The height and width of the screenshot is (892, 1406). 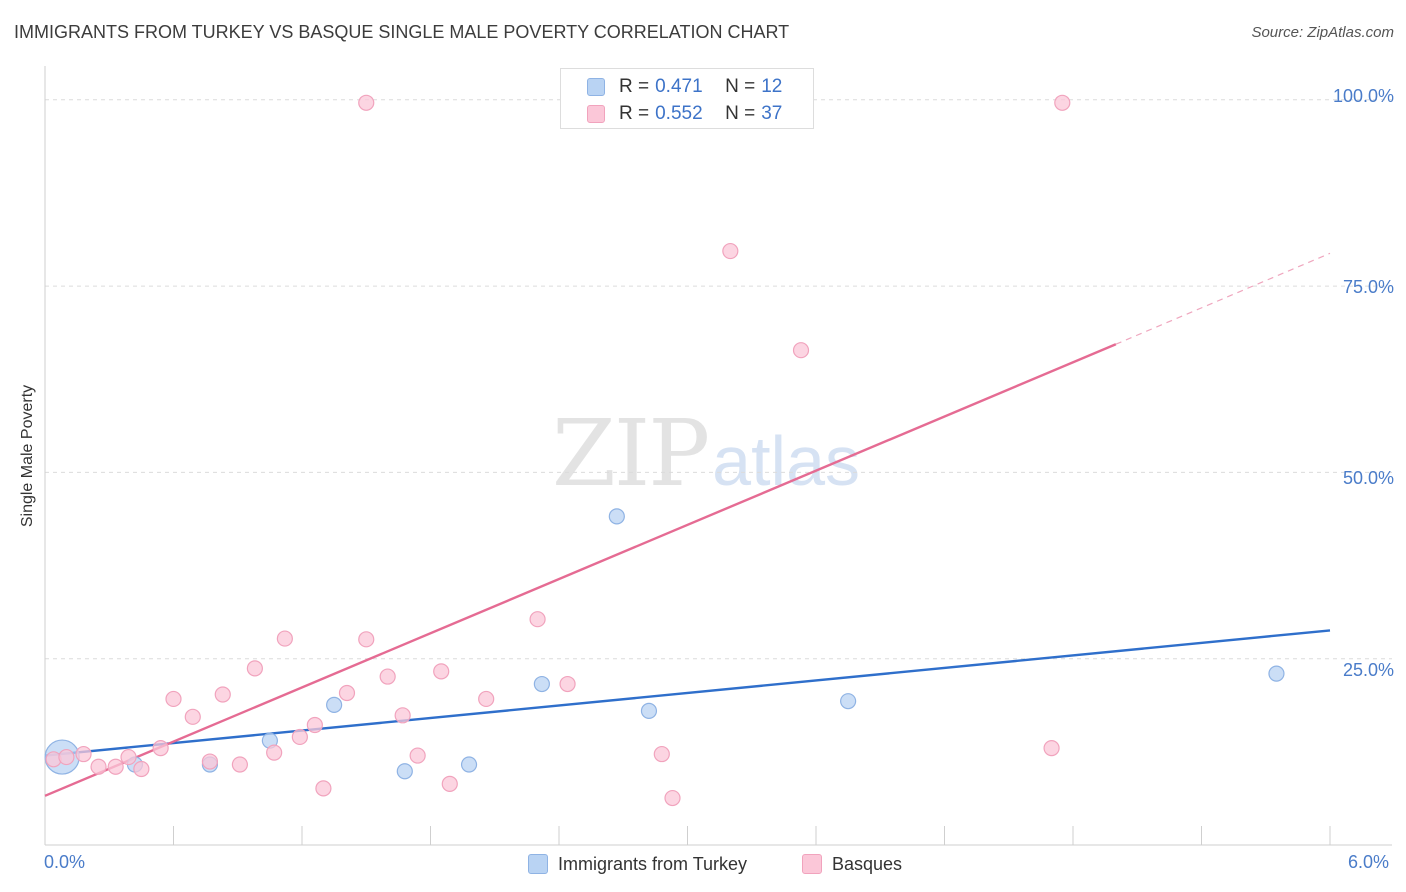 I want to click on legend-r-value: 0.471, so click(x=679, y=86).